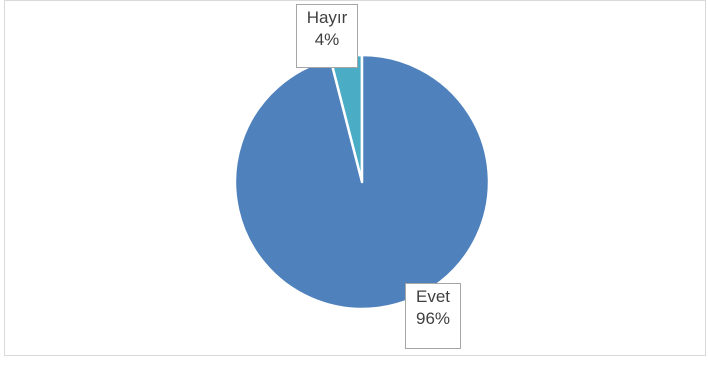 Image resolution: width=708 pixels, height=365 pixels. Describe the element at coordinates (327, 17) in the screenshot. I see `data-label-hayir-category: Hayır` at that location.